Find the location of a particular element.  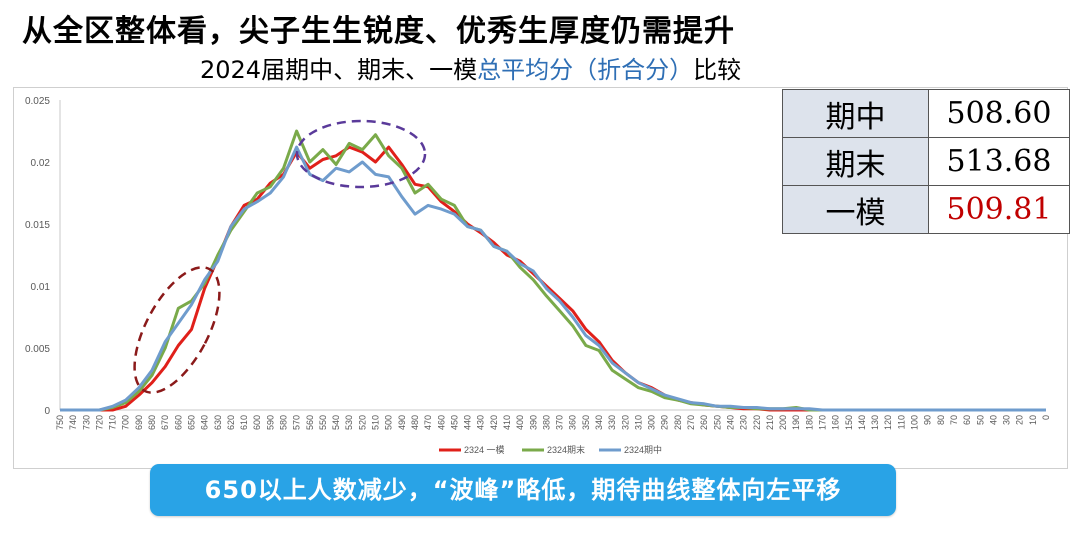

x-tick-label: 330 is located at coordinates (612, 422).